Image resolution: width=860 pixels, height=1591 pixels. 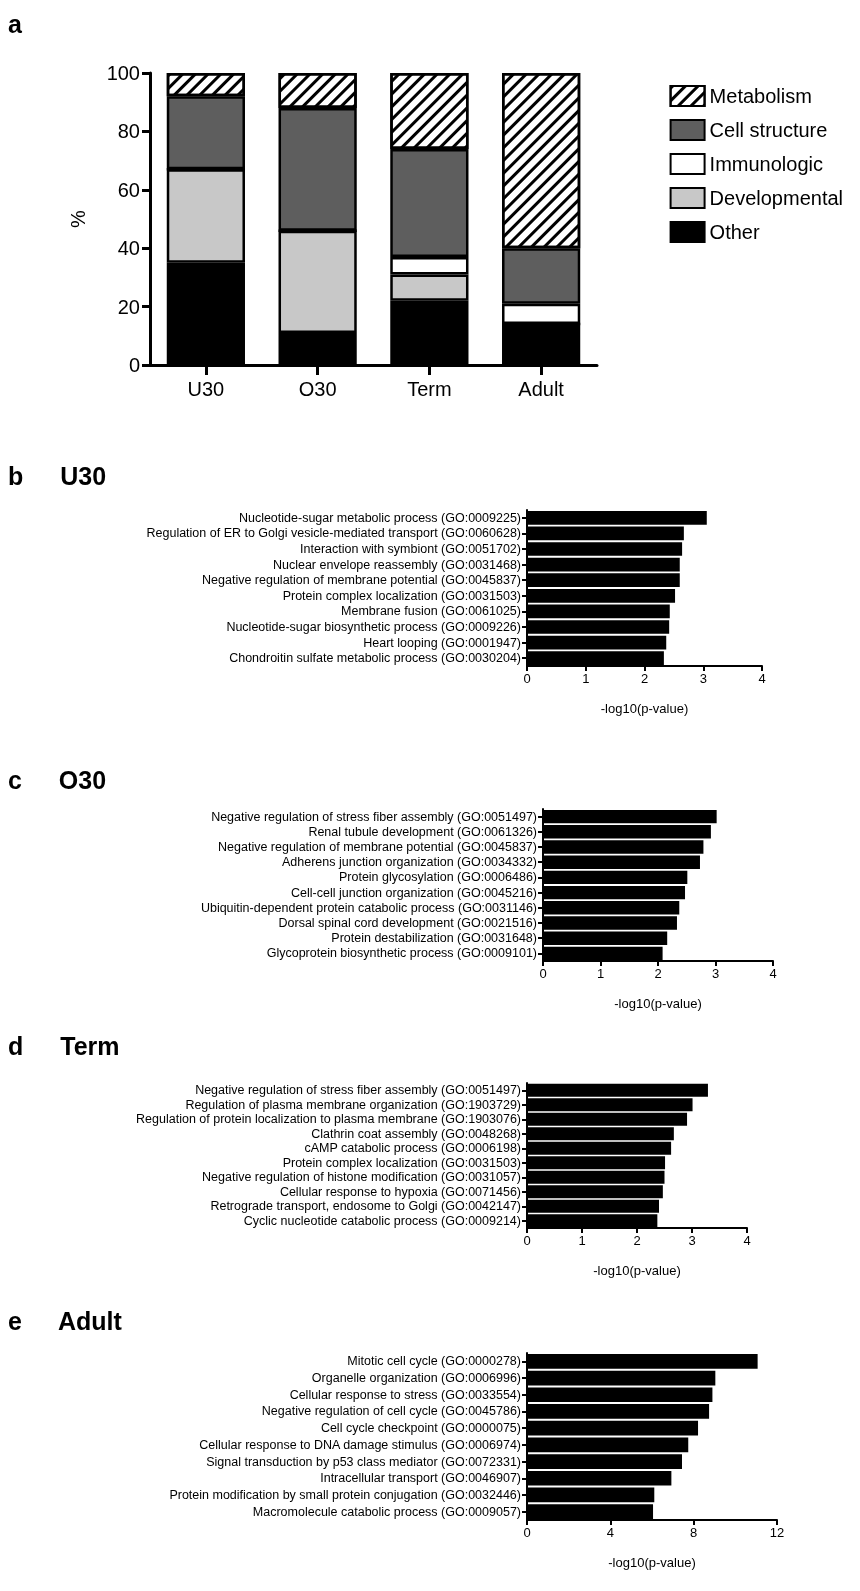 I want to click on x-tick-label: Adult, so click(x=541, y=389).